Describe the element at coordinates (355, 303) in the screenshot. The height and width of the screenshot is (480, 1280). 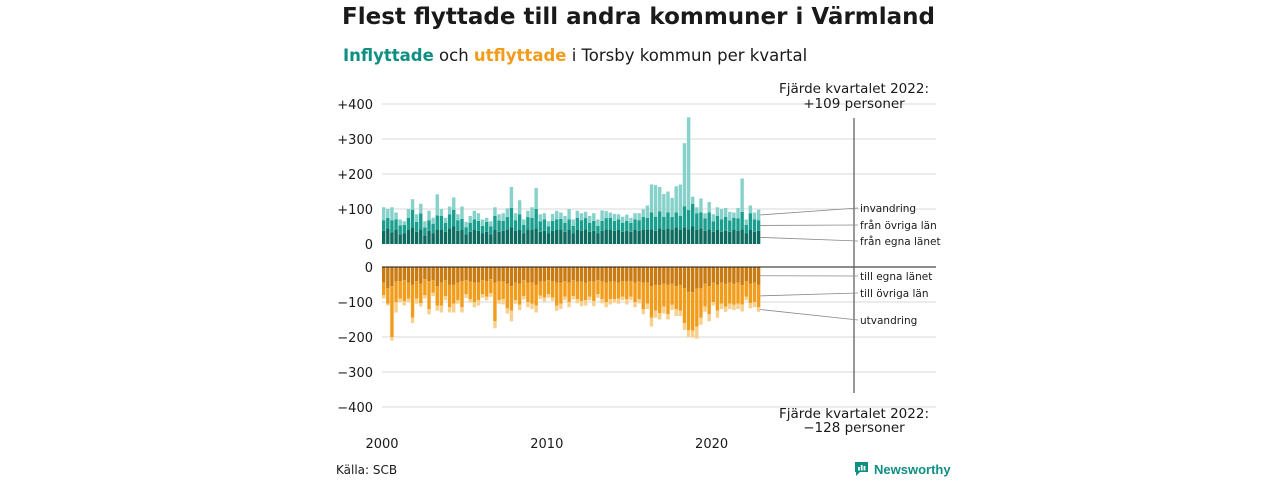
I see `y-tick-label-bottom: −100` at that location.